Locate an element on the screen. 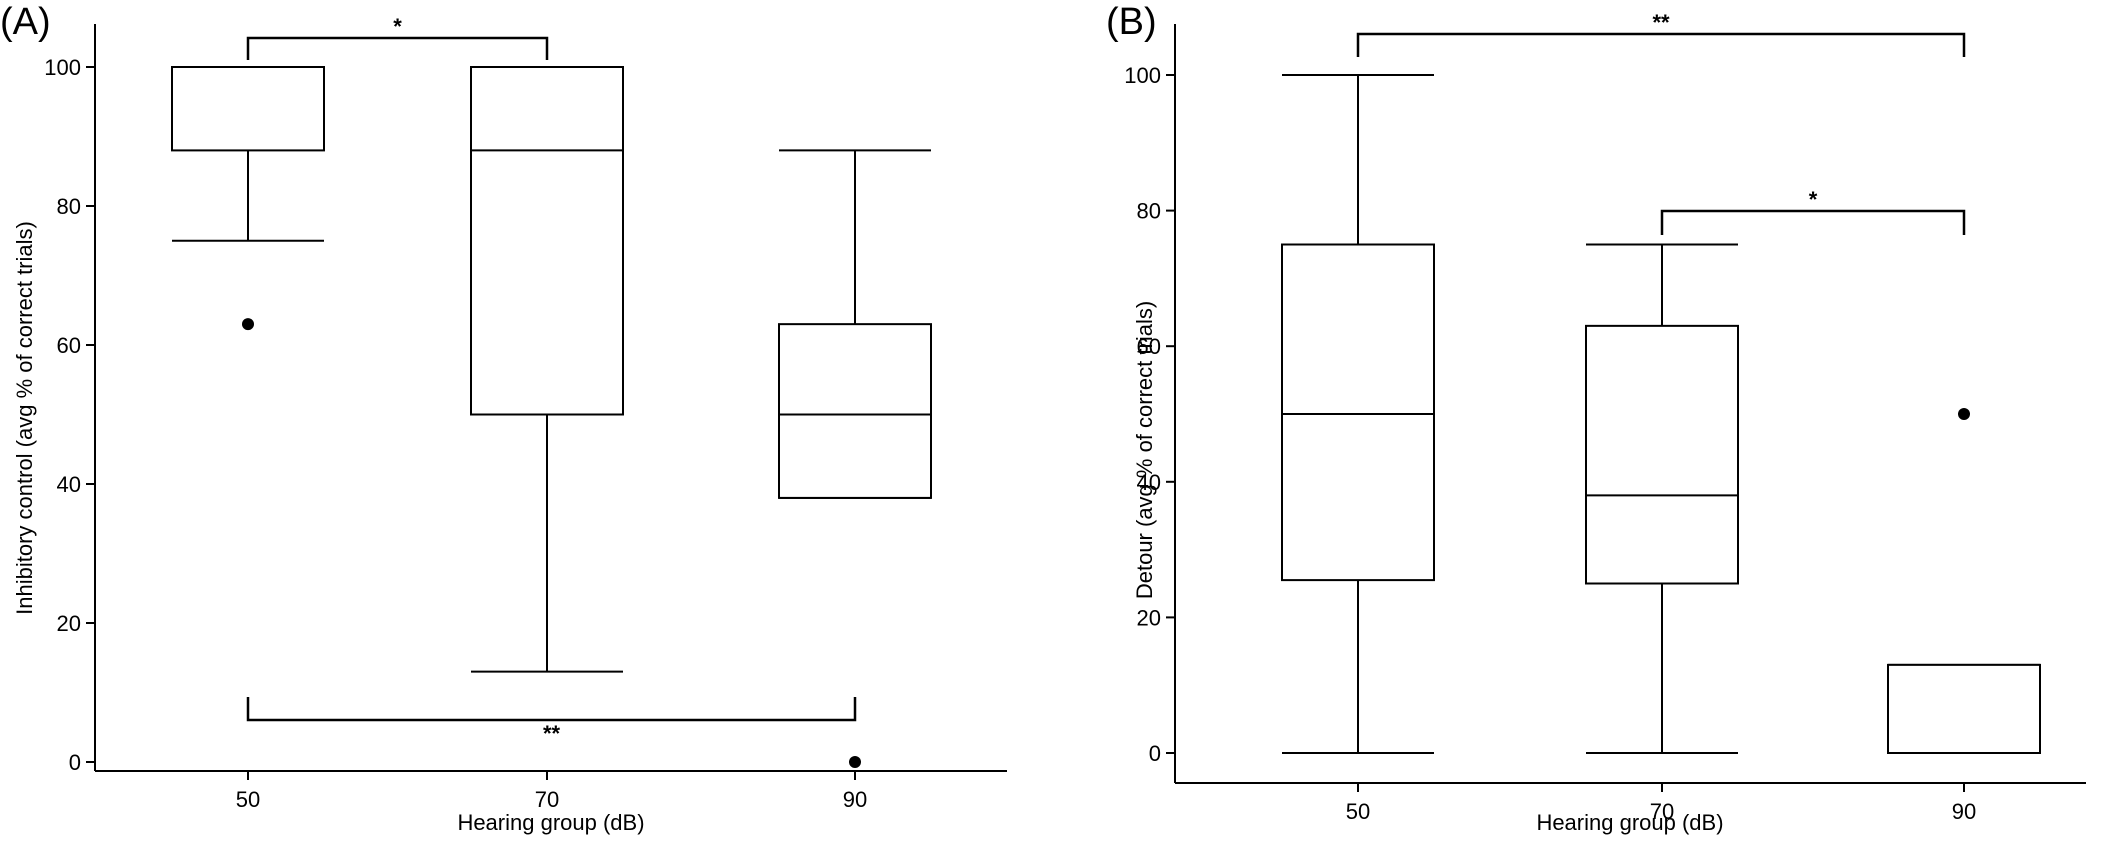  panel-b-x-axis-title: Hearing group (dB) is located at coordinates (1629, 822).